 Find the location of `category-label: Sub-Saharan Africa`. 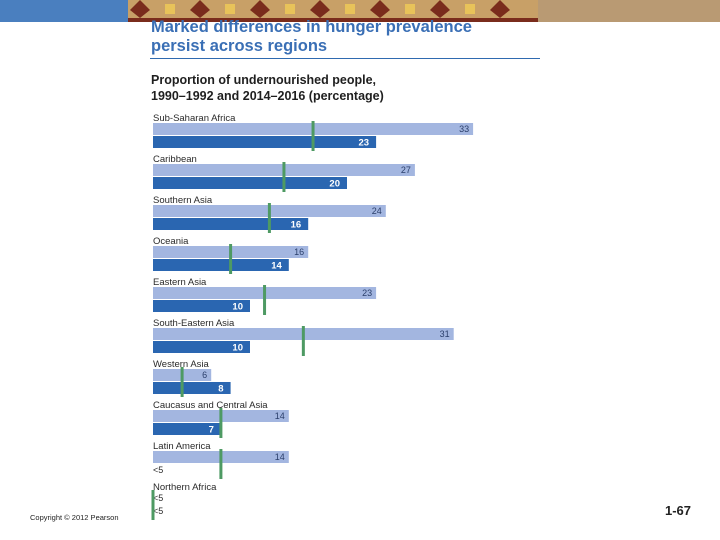

category-label: Sub-Saharan Africa is located at coordinates (194, 118).